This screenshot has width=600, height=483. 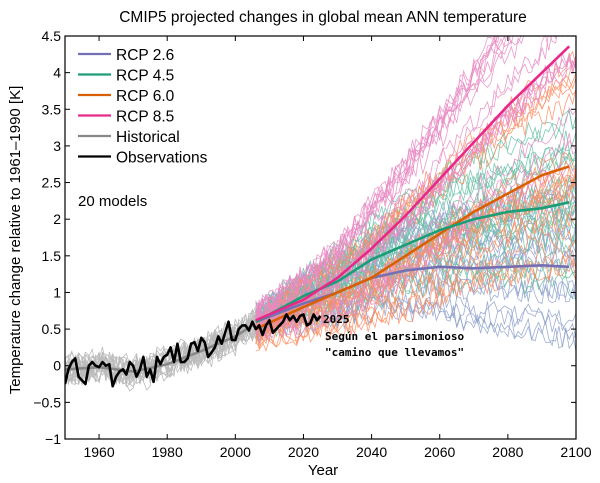 I want to click on ensemble-model-line, so click(x=415, y=304).